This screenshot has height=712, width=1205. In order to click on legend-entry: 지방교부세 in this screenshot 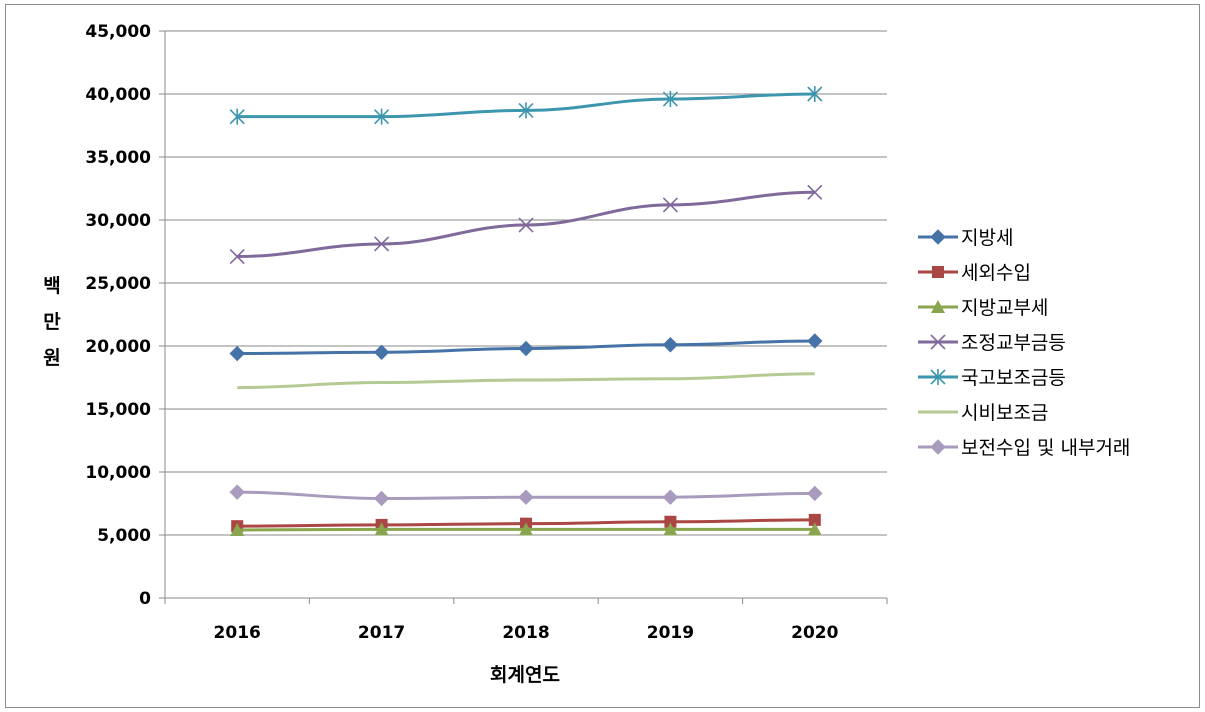, I will do `click(983, 308)`.